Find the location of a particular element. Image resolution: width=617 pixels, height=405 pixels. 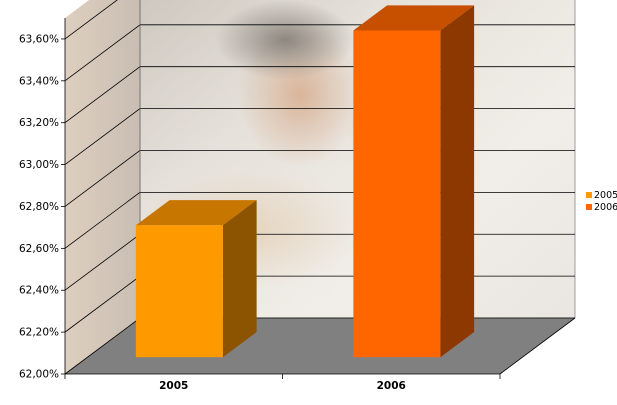

y-tick-label: 62,80% is located at coordinates (39, 207).